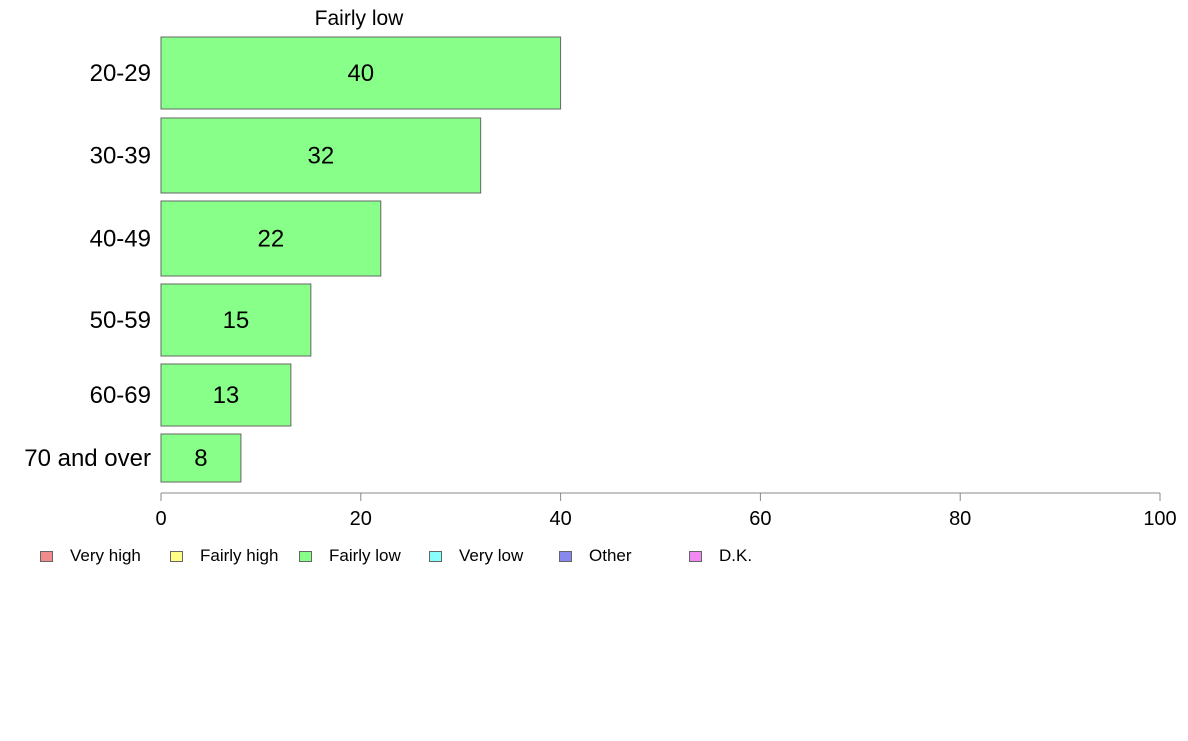  Describe the element at coordinates (120, 156) in the screenshot. I see `category-label: 30-39` at that location.